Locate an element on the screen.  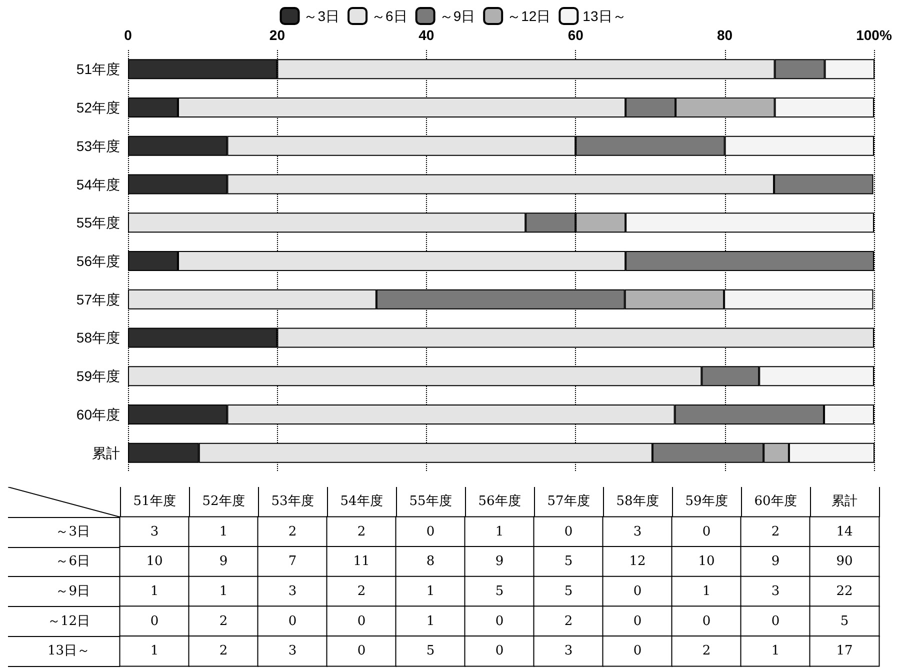
y-tick-label: ～12日 is located at coordinates (68, 621).